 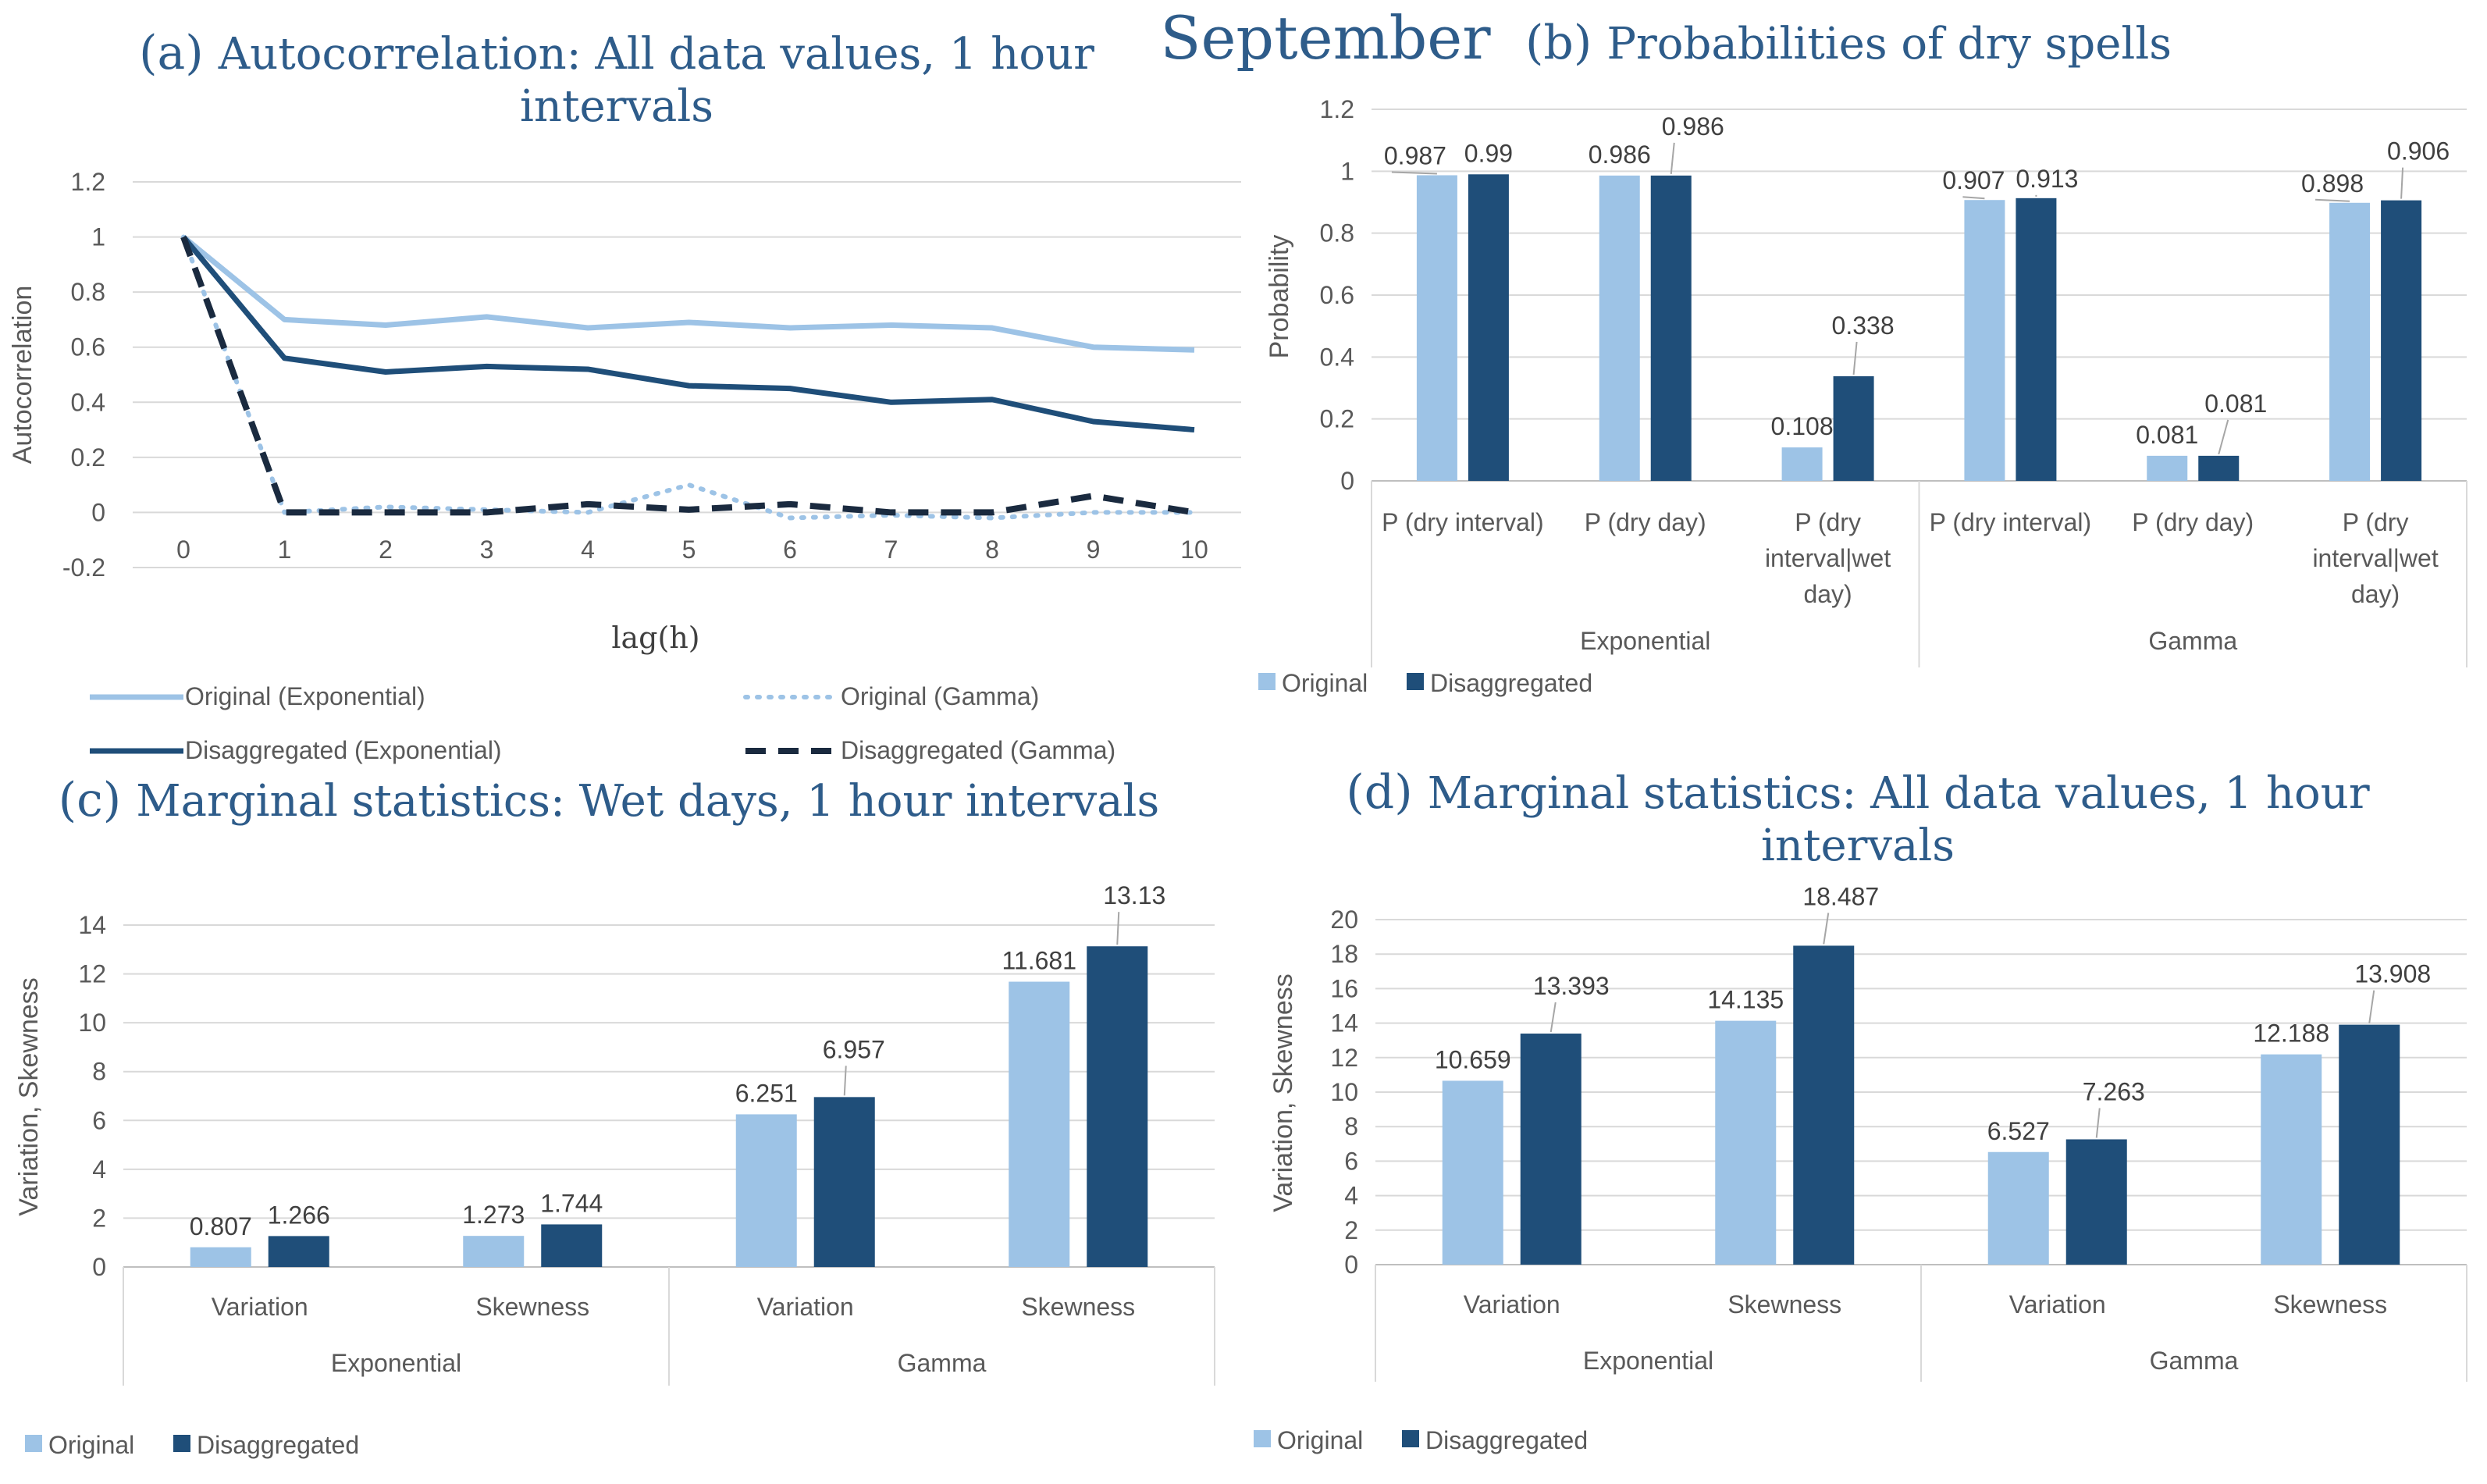 I want to click on y-tick-label: -0.2, so click(x=83, y=567).